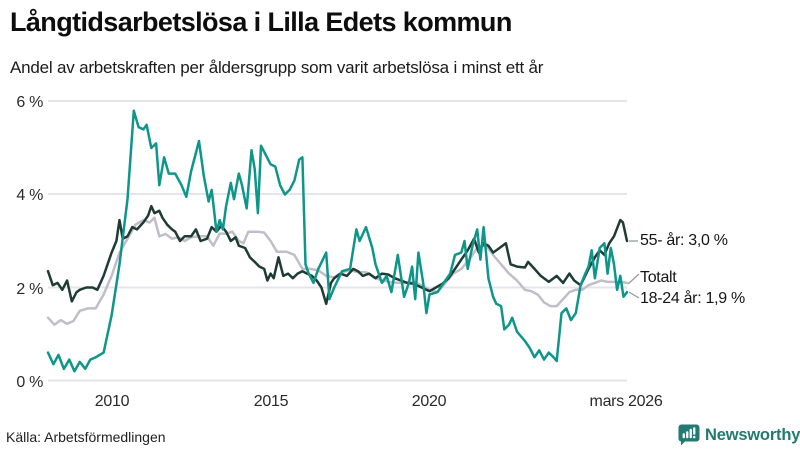  I want to click on y-tick-6: 6 %, so click(29, 102).